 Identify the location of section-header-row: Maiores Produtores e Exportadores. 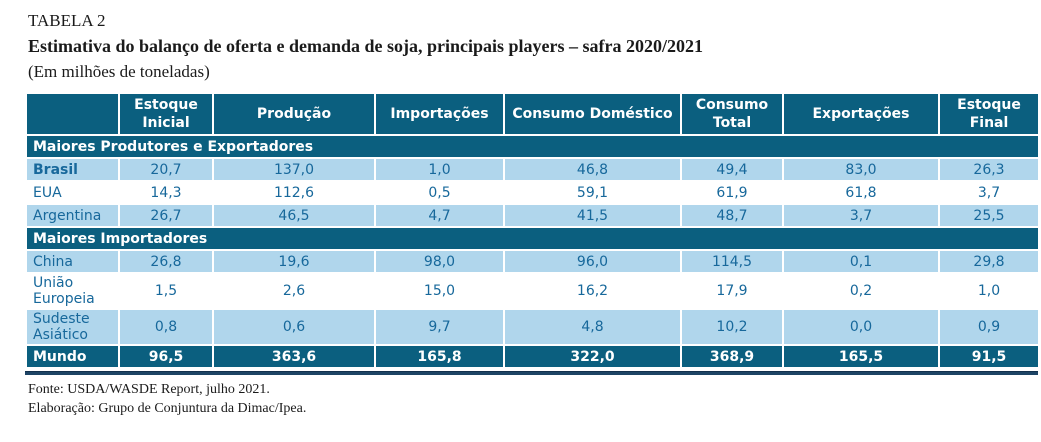
(532, 147).